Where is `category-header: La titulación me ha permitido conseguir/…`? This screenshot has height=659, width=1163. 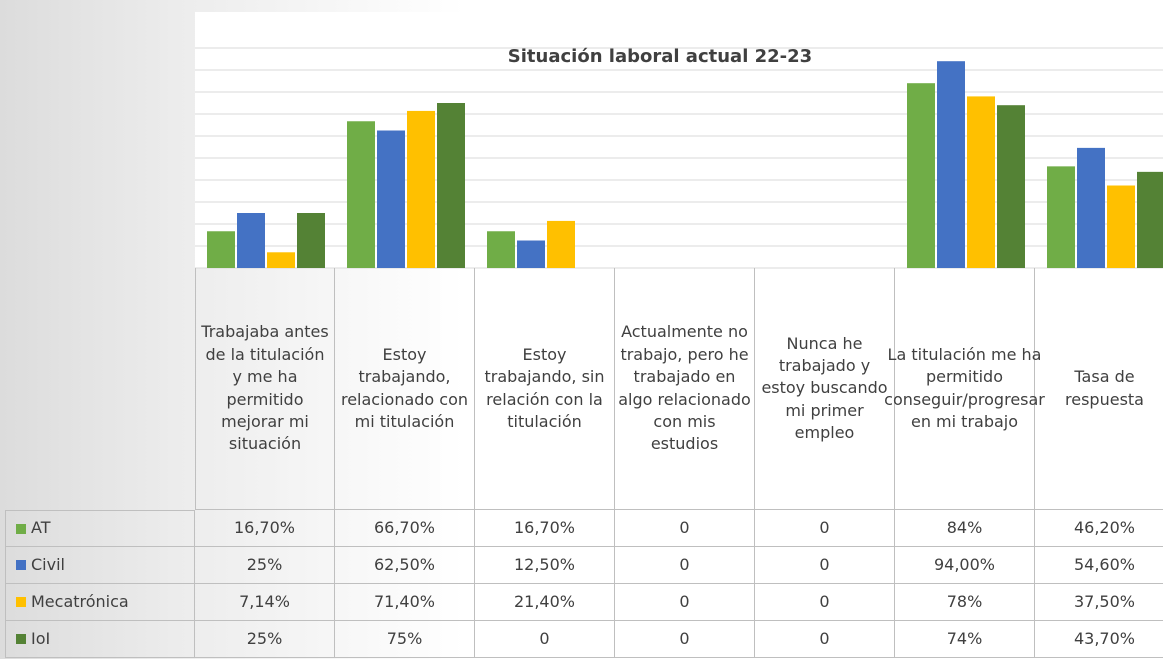 category-header: La titulación me ha permitido conseguir/… is located at coordinates (964, 389).